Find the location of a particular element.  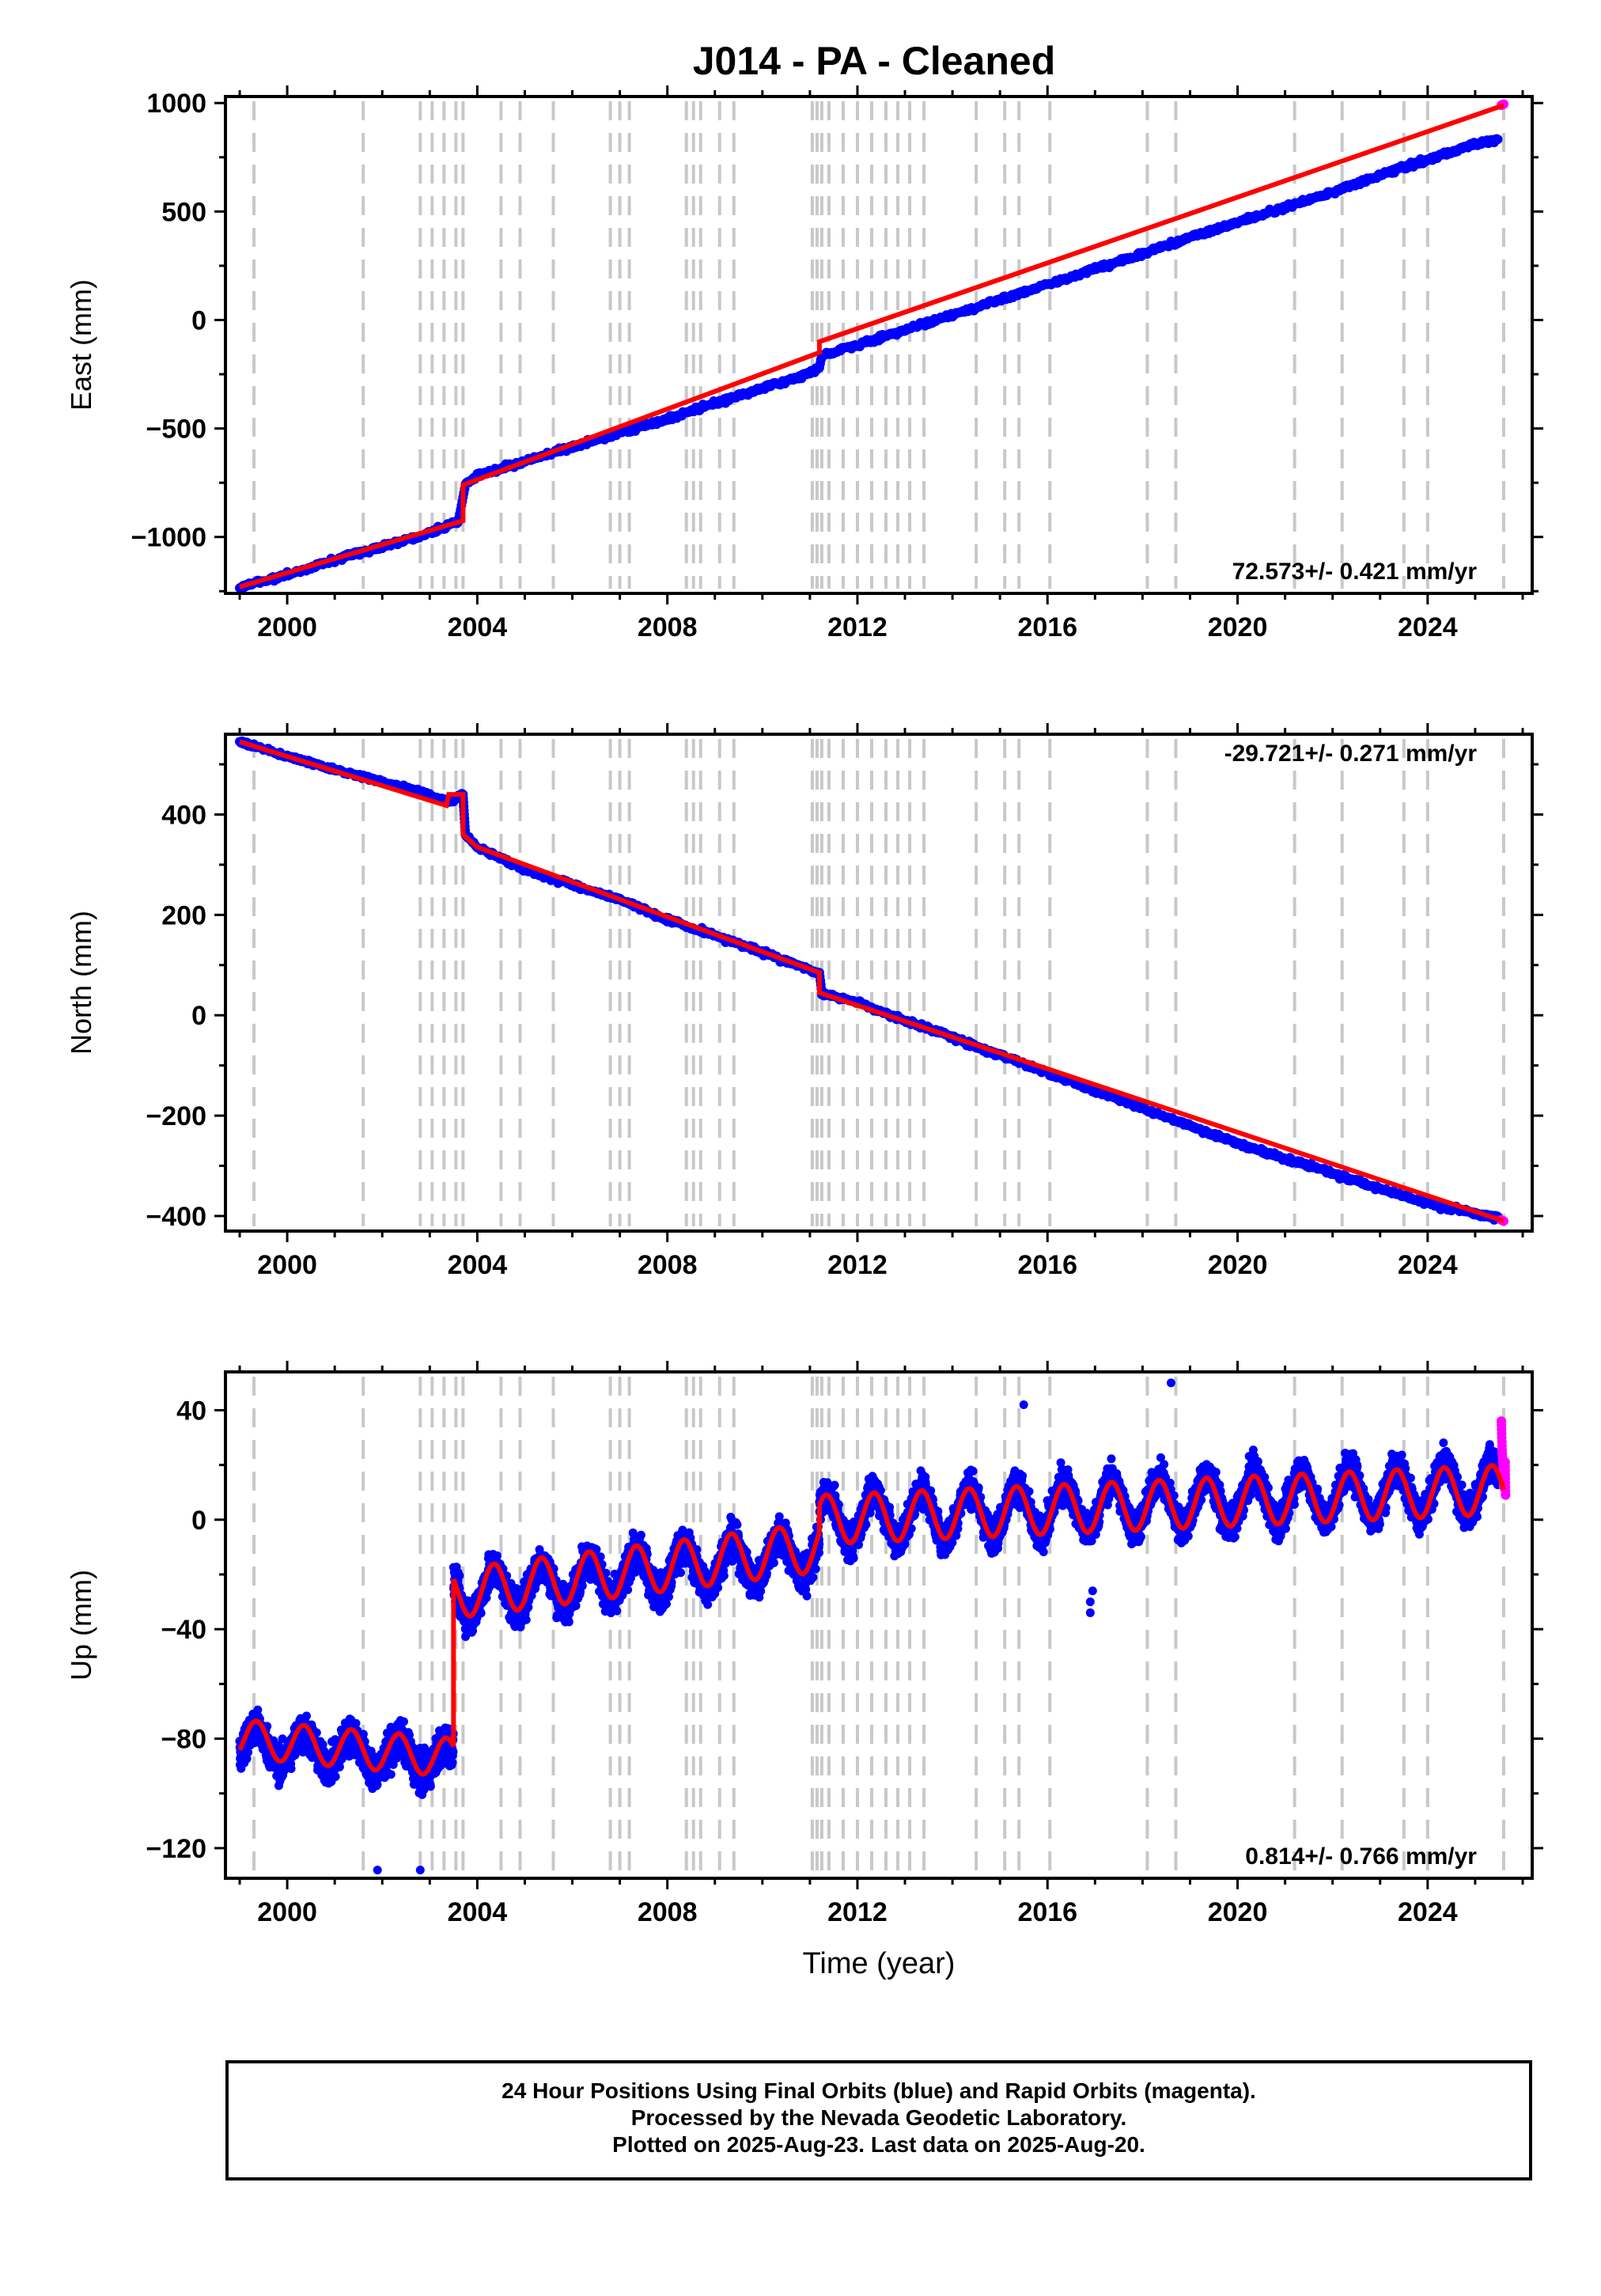

y-tick-label: 200 is located at coordinates (183, 915).